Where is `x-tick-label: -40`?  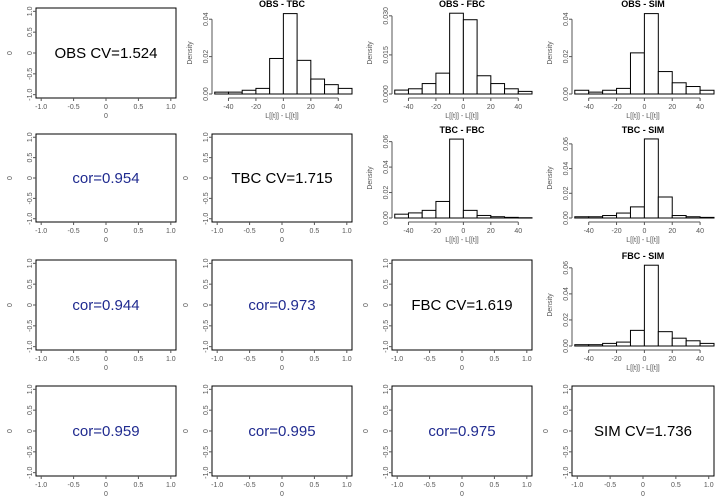
x-tick-label: -40 is located at coordinates (408, 231).